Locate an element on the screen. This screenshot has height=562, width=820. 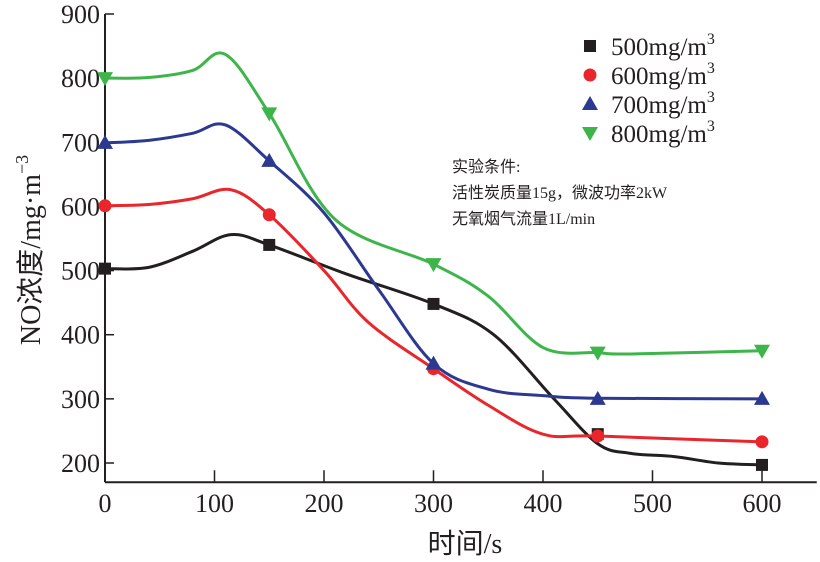
x-tick-label: 200 is located at coordinates (324, 503).